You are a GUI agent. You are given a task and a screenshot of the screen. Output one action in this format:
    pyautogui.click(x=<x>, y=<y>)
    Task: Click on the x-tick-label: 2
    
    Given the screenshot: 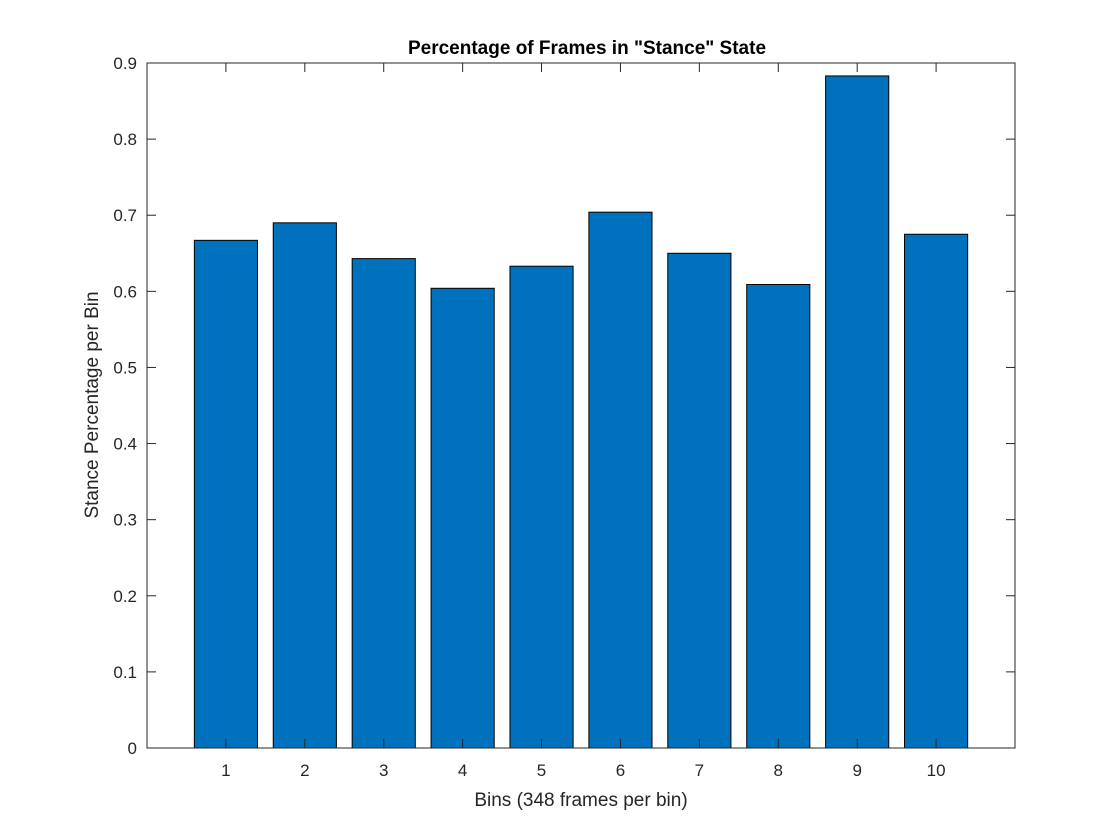 What is the action you would take?
    pyautogui.click(x=304, y=770)
    